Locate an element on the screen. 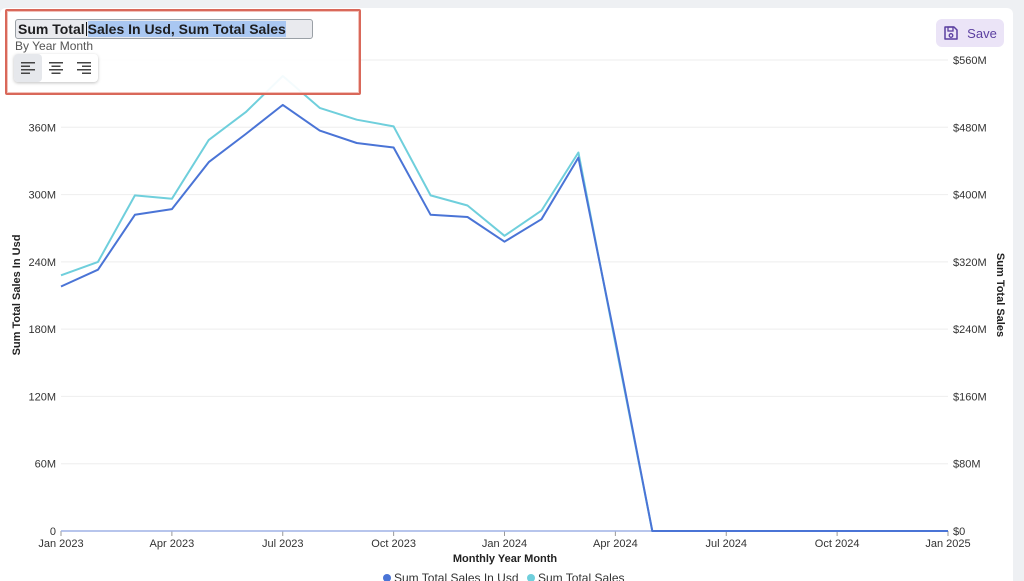  align-left-icon is located at coordinates (28, 68).